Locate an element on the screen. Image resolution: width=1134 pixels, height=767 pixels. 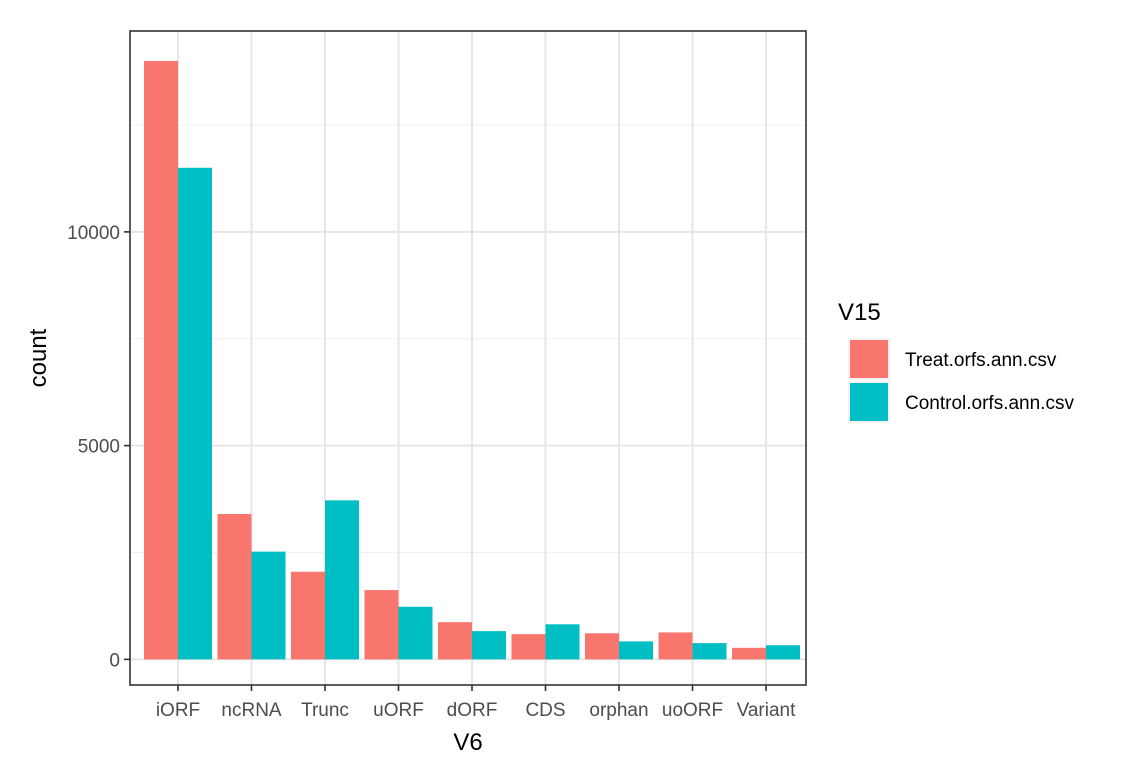
bar-treat-iorf is located at coordinates (161, 360).